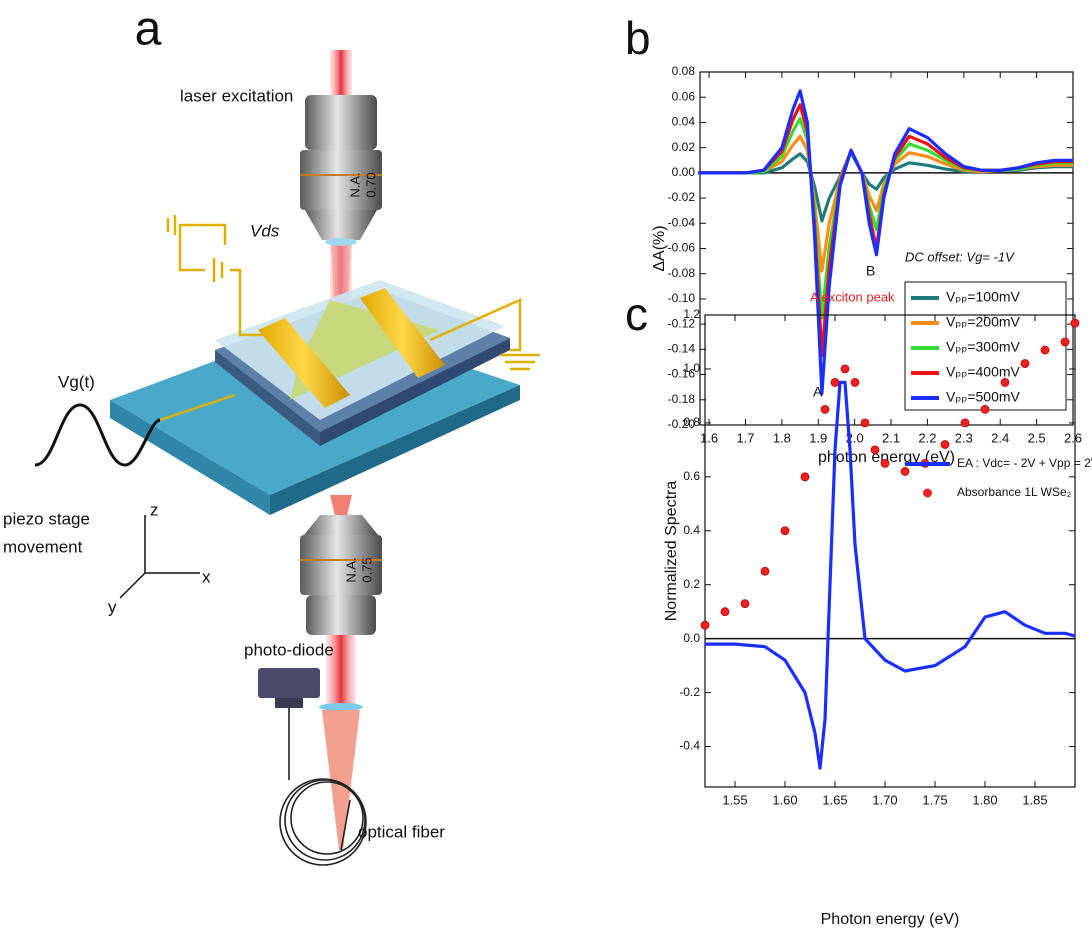 The image size is (1092, 940). I want to click on label: N.A., so click(350, 569).